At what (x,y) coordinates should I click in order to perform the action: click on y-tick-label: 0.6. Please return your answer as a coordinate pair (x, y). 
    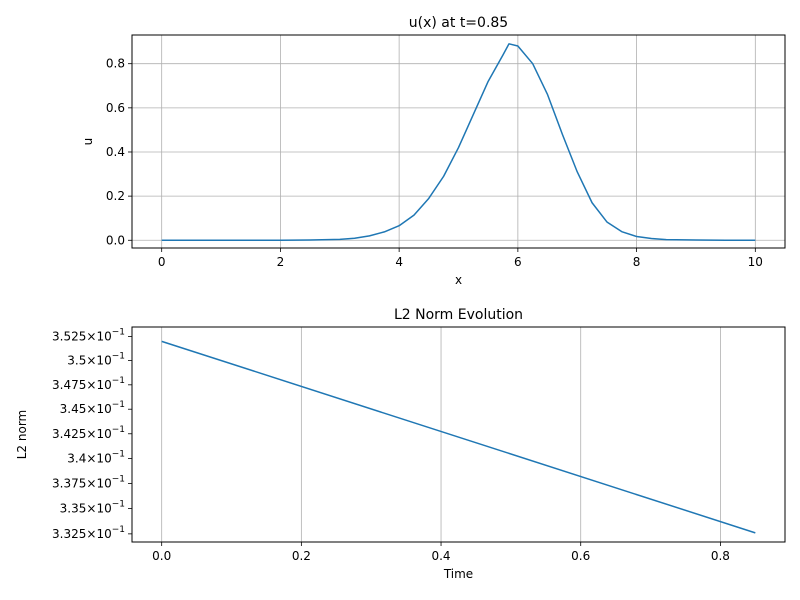
    Looking at the image, I should click on (115, 108).